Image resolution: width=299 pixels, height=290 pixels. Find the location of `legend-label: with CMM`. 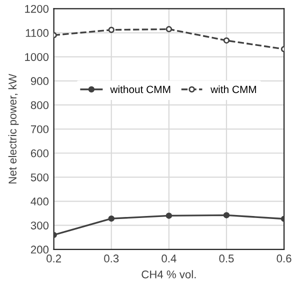

legend-label: with CMM is located at coordinates (233, 89).